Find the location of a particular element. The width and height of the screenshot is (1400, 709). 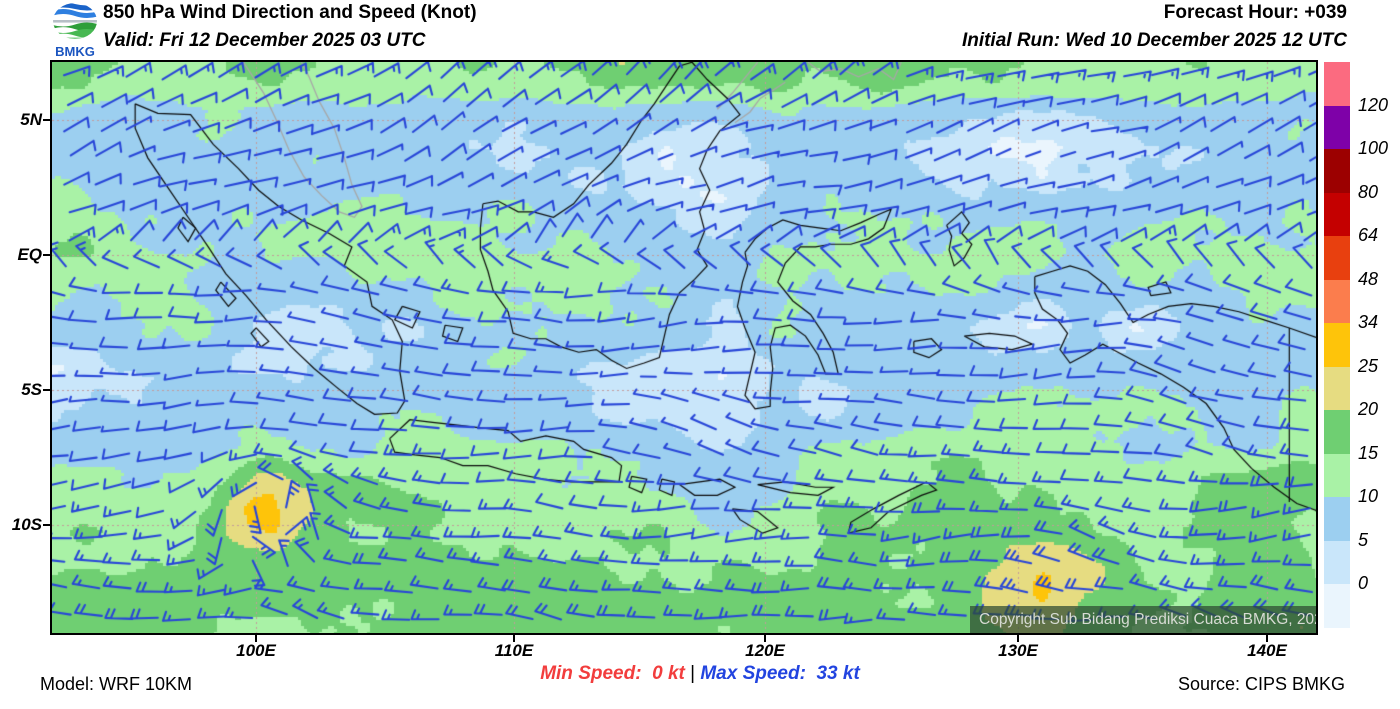

lon-tick-label: 110E is located at coordinates (514, 650).